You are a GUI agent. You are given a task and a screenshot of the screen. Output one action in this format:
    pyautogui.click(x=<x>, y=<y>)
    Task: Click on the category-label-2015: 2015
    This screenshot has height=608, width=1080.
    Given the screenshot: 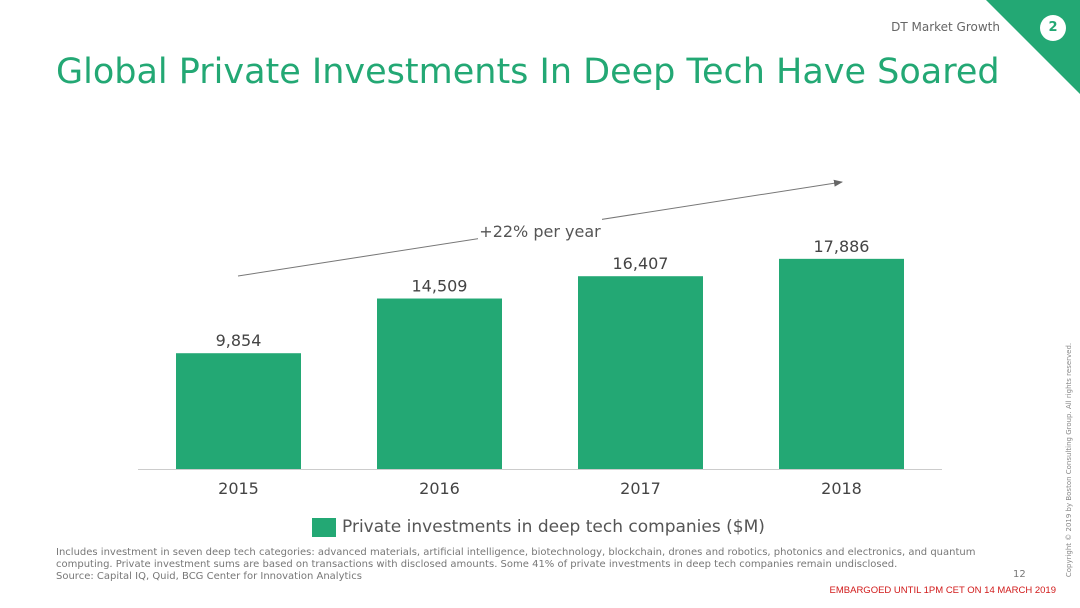 What is the action you would take?
    pyautogui.click(x=238, y=488)
    